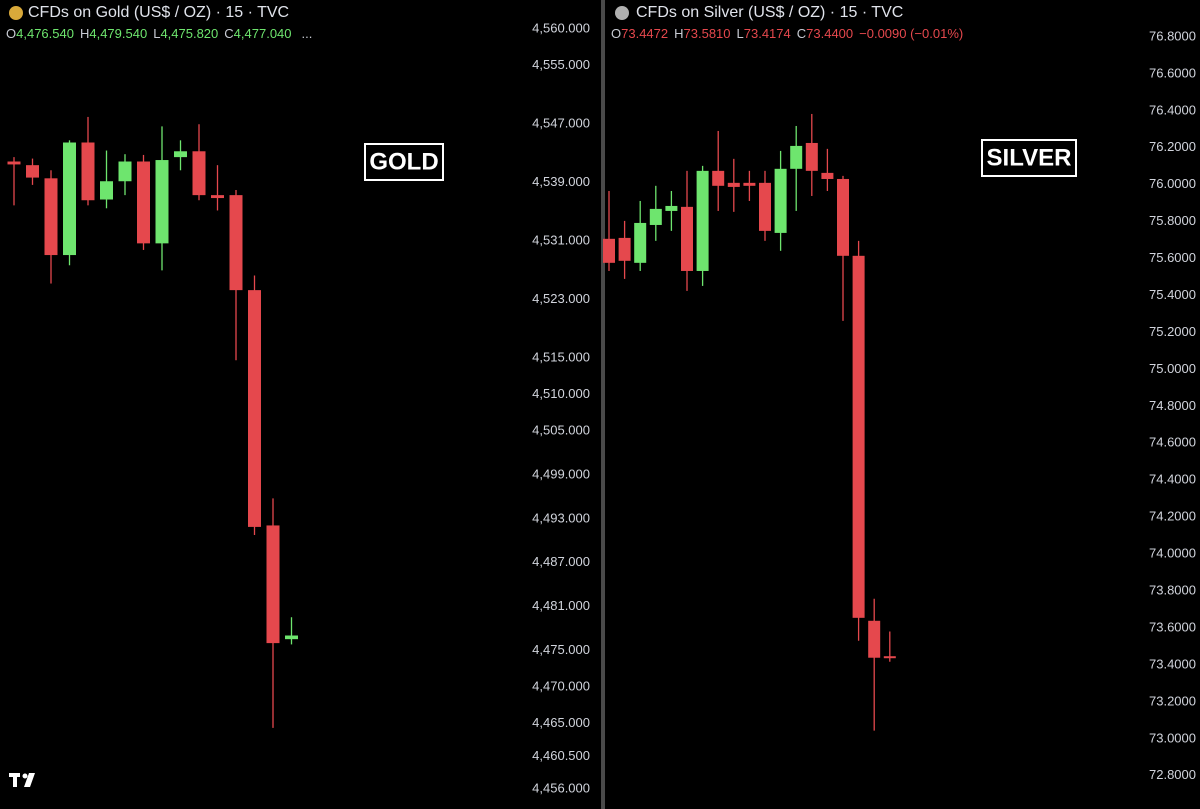  I want to click on y-tick-label: 4,555.000, so click(561, 64).